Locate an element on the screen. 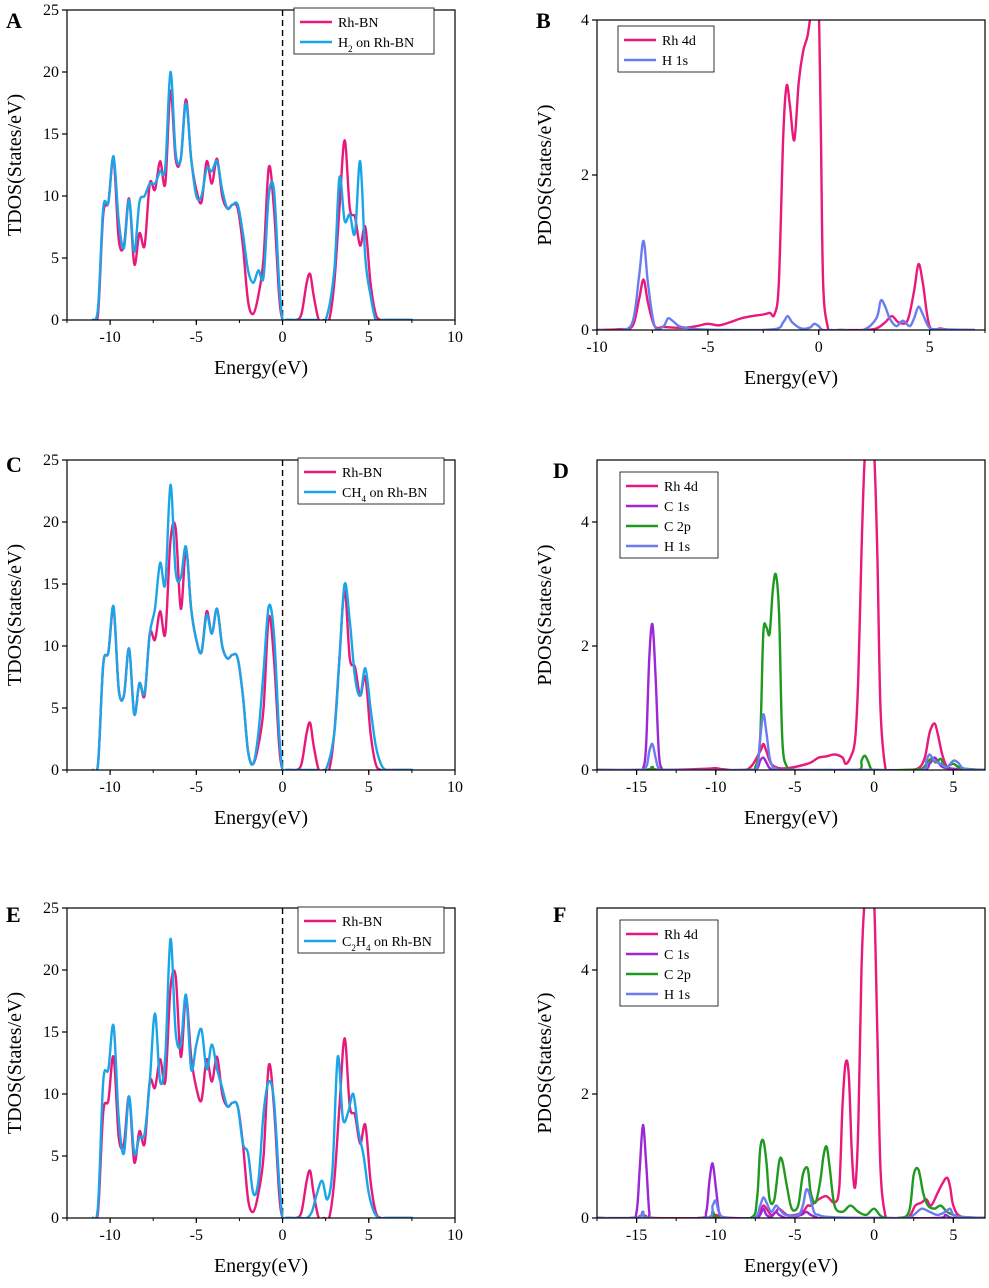 This screenshot has height=1288, width=989. panel-label: D is located at coordinates (561, 470).